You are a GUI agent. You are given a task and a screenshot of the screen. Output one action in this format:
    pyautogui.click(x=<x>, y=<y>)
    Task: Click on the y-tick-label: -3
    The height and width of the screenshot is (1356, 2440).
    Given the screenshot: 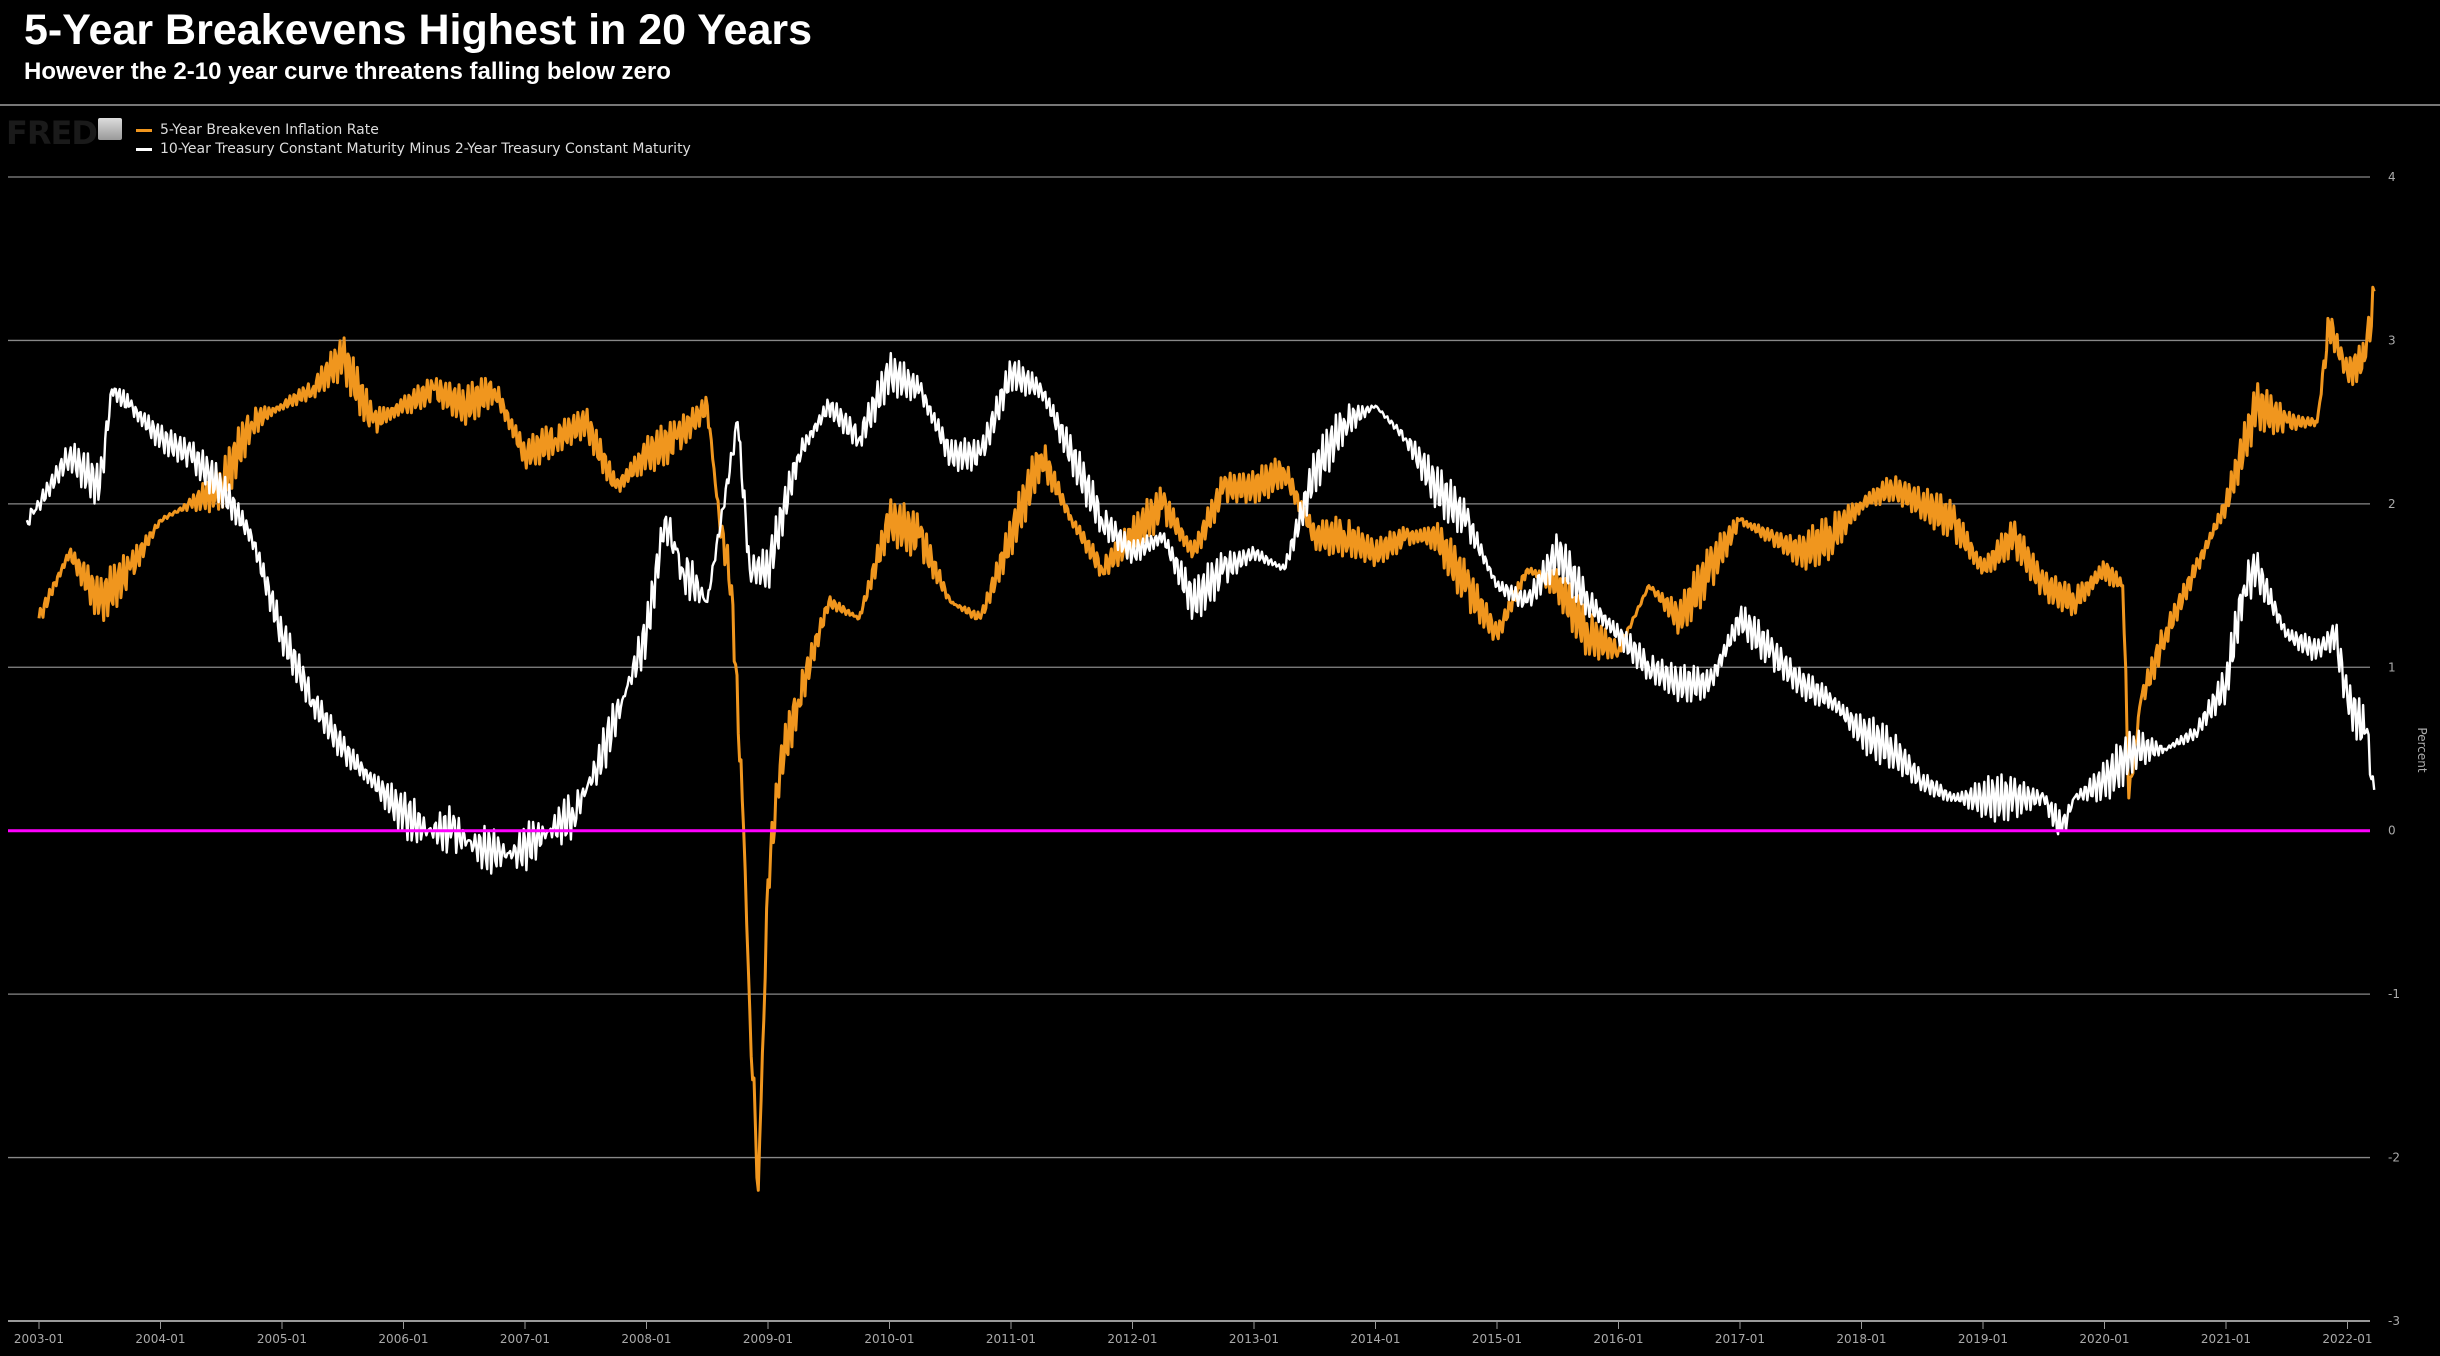 What is the action you would take?
    pyautogui.click(x=2394, y=1321)
    